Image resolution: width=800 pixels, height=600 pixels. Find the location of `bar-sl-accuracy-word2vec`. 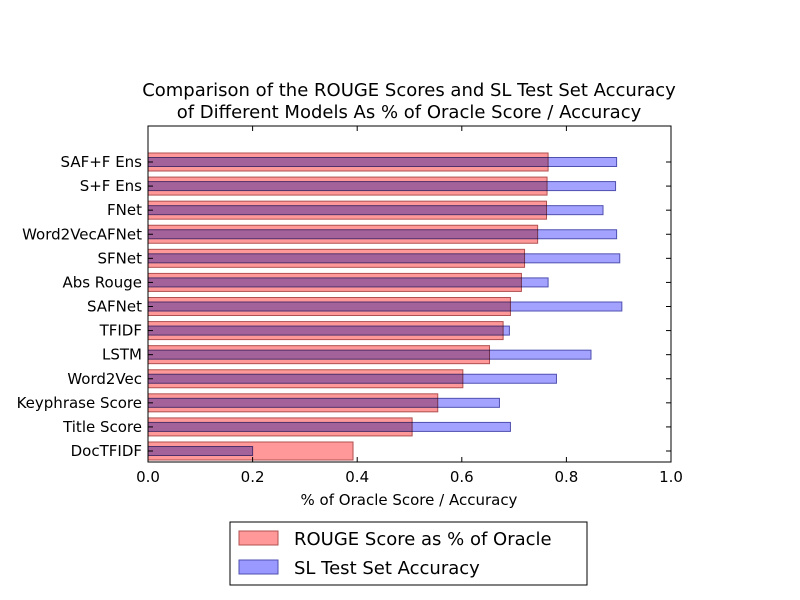

bar-sl-accuracy-word2vec is located at coordinates (352, 378).